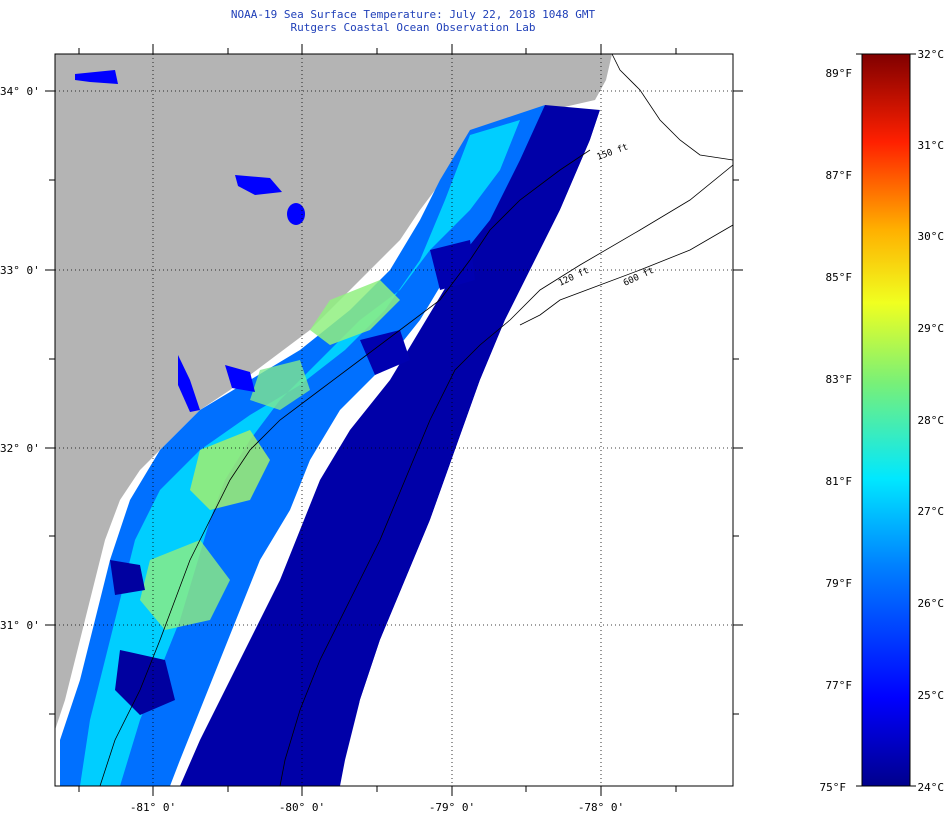  Describe the element at coordinates (452, 807) in the screenshot. I see `lon-label-79: -79° 0'` at that location.